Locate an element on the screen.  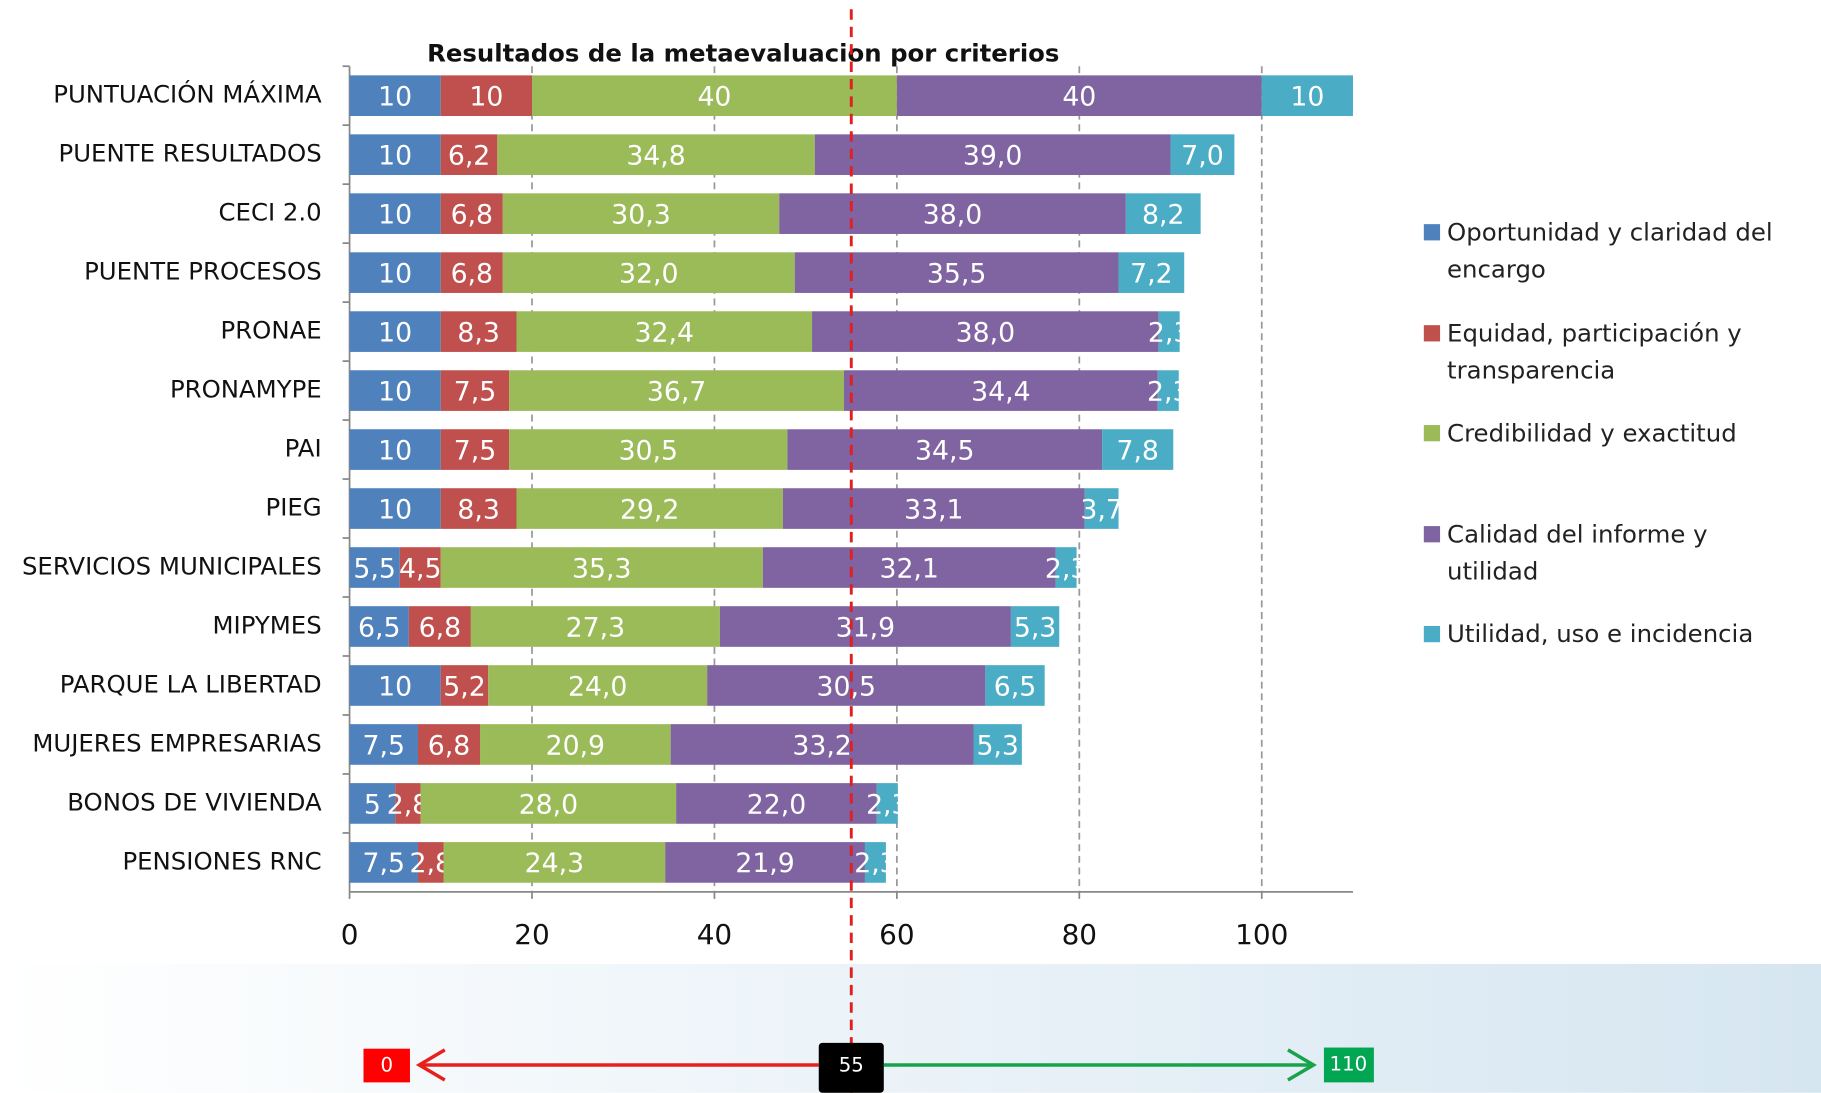
y-tick-label: PRONAMYPE is located at coordinates (246, 389).